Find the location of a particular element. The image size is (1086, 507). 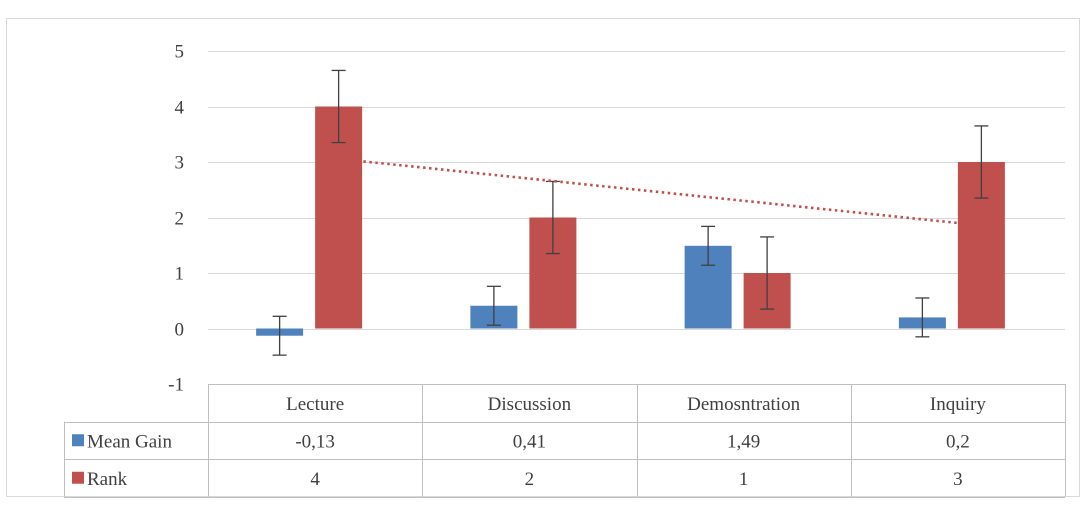

data-label: 2 is located at coordinates (530, 479).